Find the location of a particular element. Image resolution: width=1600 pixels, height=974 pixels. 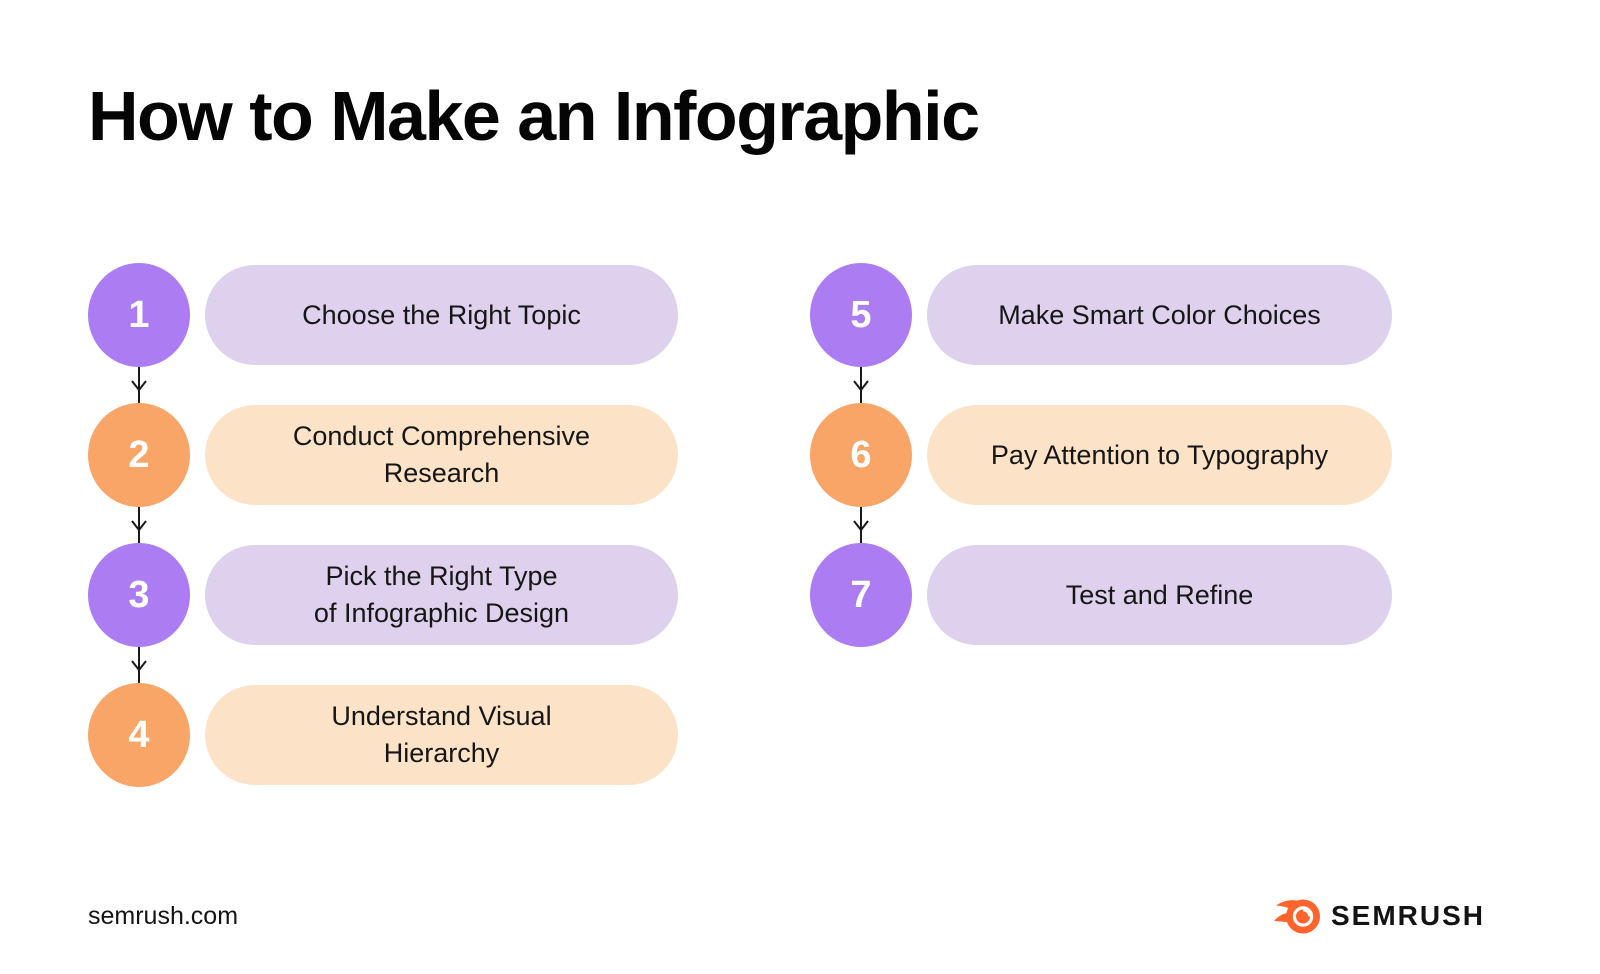

step-label-line: Make Smart Color Choices is located at coordinates (1159, 314).